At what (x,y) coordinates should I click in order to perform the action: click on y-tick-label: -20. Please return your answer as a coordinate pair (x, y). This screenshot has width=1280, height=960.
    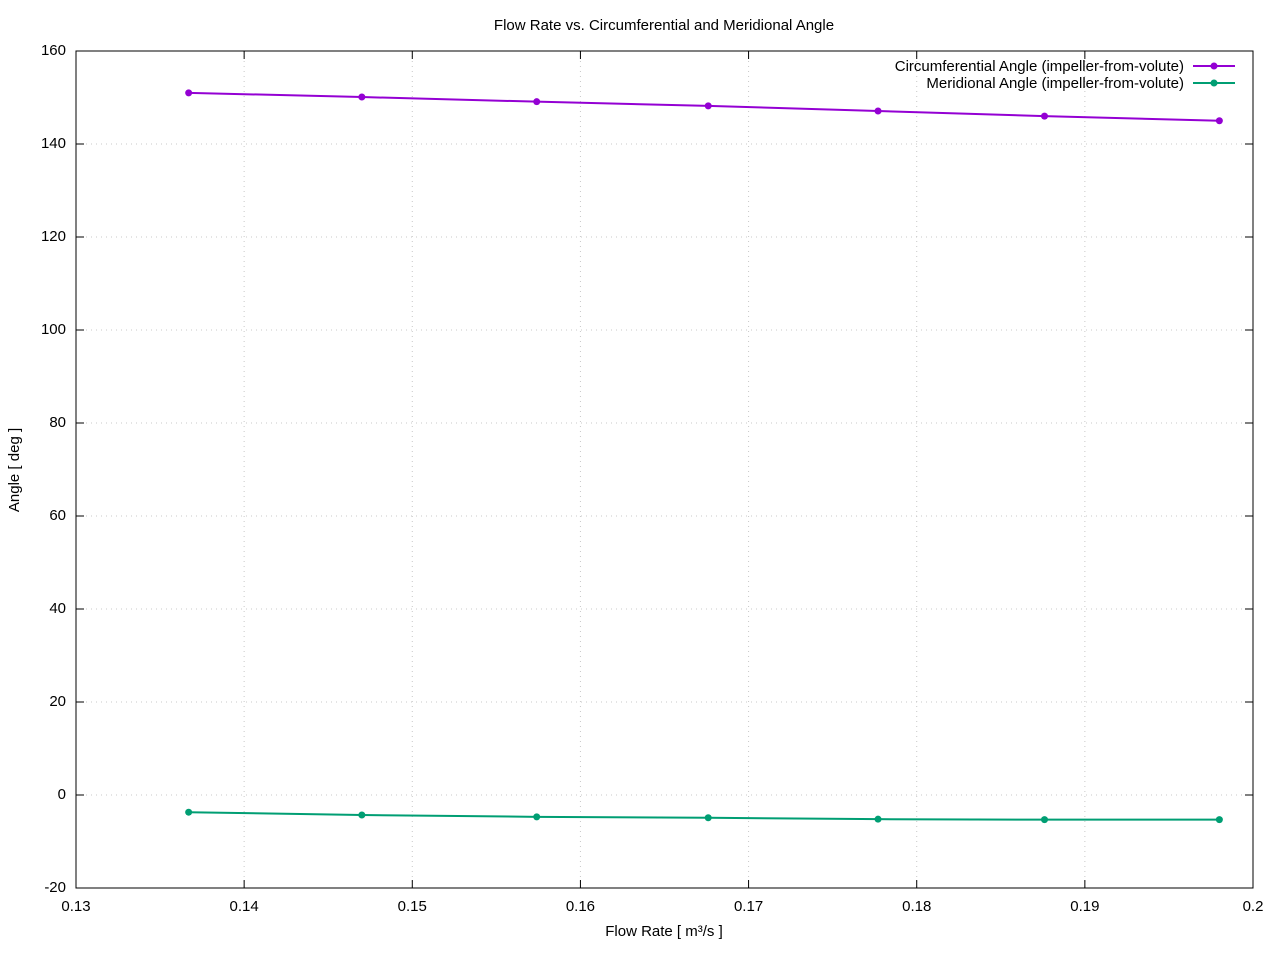
    Looking at the image, I should click on (55, 887).